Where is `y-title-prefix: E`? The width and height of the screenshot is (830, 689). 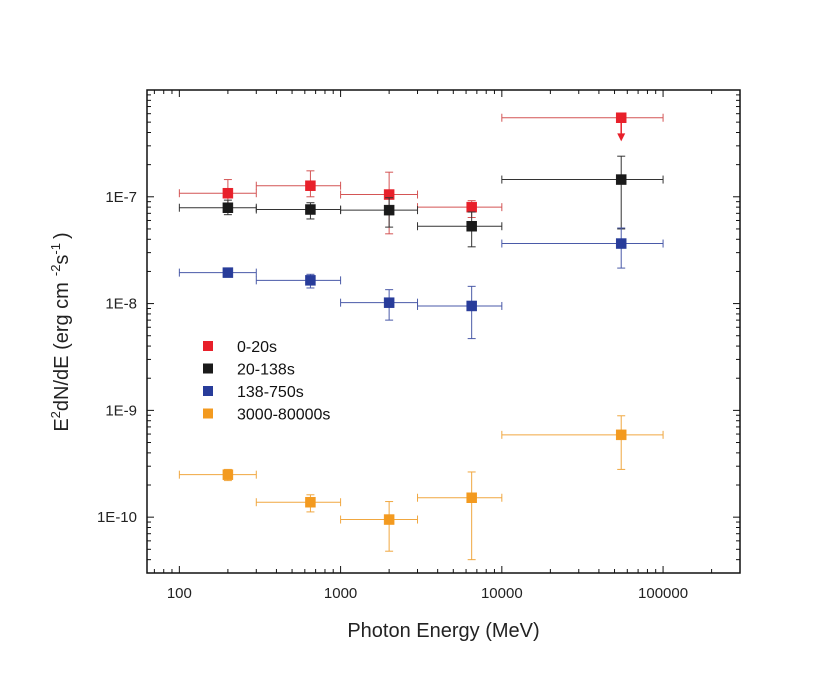 y-title-prefix: E is located at coordinates (62, 424).